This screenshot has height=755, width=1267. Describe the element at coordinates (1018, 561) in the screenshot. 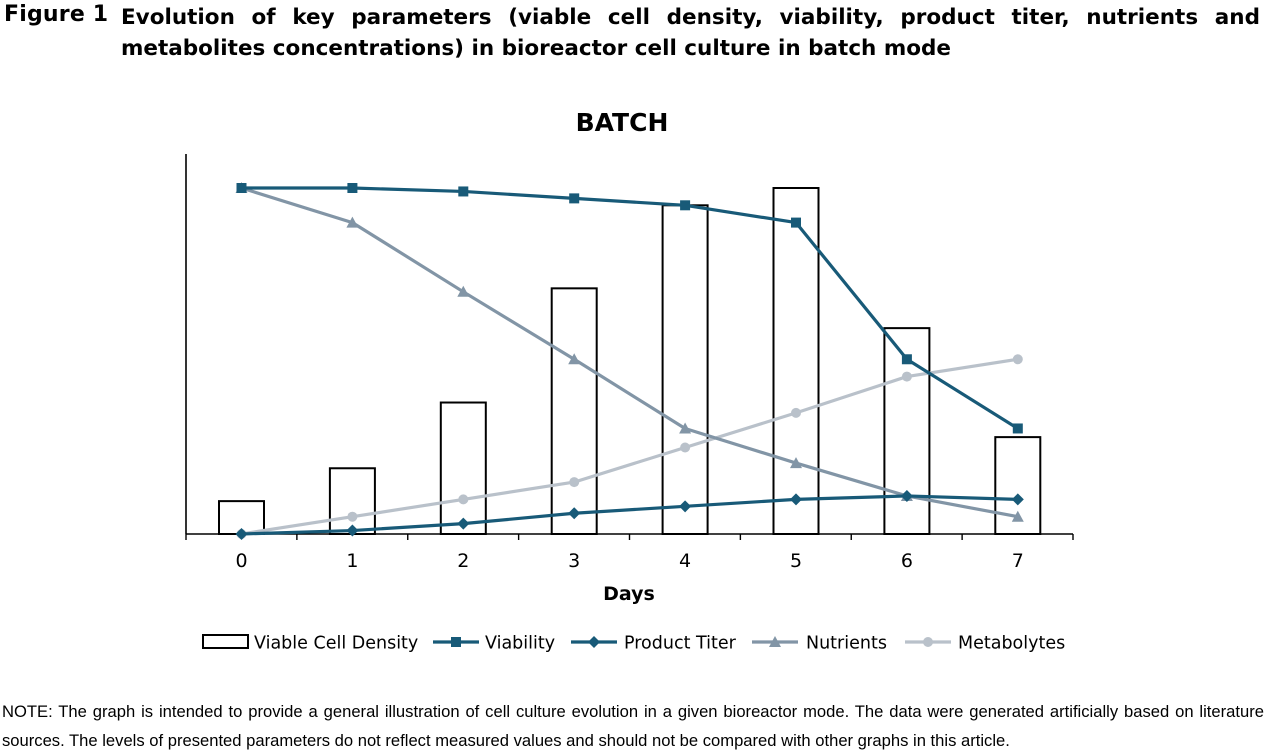

I see `x-tick-label-7: 7` at that location.